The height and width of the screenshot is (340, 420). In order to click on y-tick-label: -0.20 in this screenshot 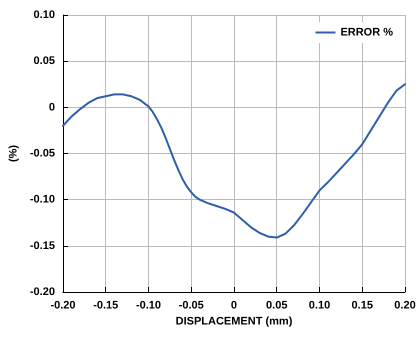, I will do `click(42, 292)`.